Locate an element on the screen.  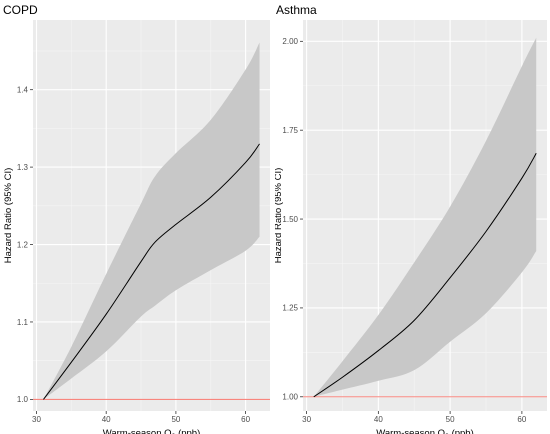
copd-y-tick-label: 1.4 is located at coordinates (23, 89).